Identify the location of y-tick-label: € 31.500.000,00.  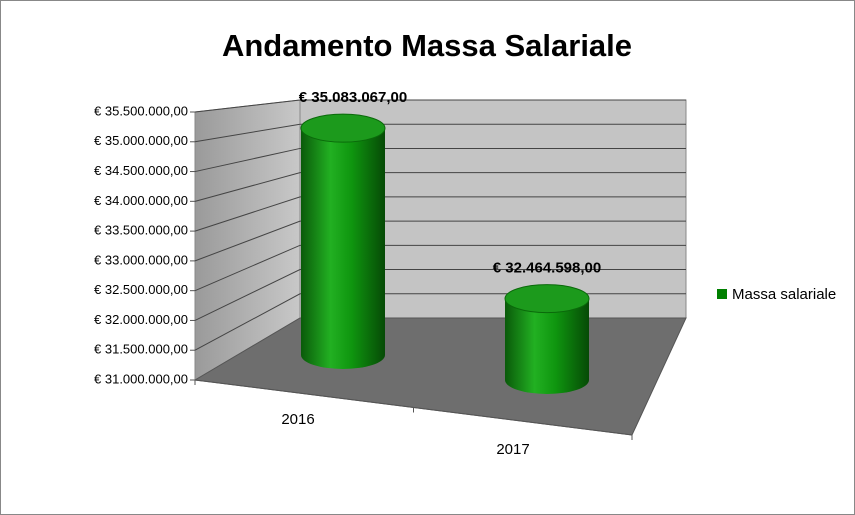
(141, 349).